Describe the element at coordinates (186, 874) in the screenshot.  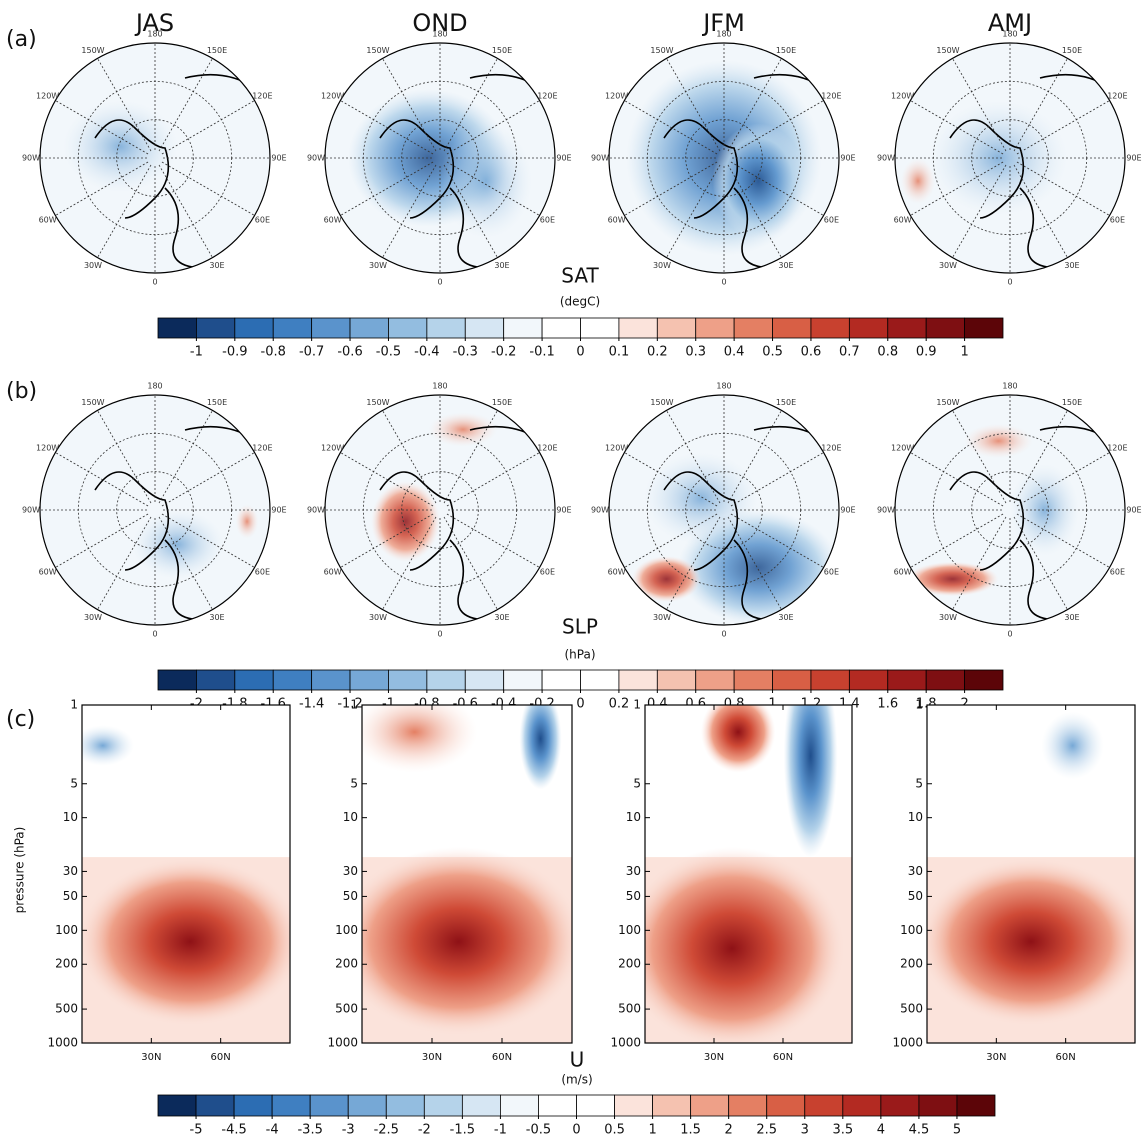
I see `profile-frame` at that location.